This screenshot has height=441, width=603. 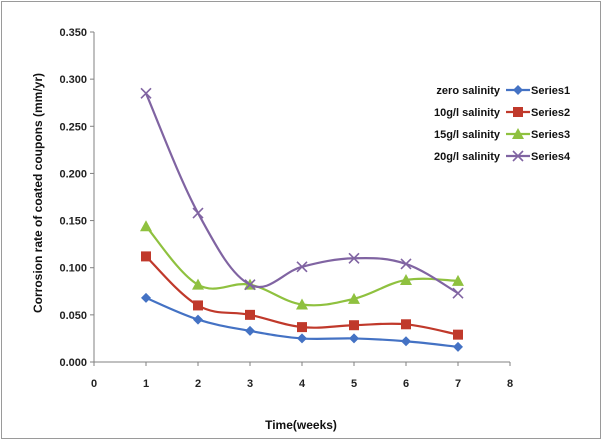 What do you see at coordinates (73, 222) in the screenshot?
I see `y-tick-label: 0.150` at bounding box center [73, 222].